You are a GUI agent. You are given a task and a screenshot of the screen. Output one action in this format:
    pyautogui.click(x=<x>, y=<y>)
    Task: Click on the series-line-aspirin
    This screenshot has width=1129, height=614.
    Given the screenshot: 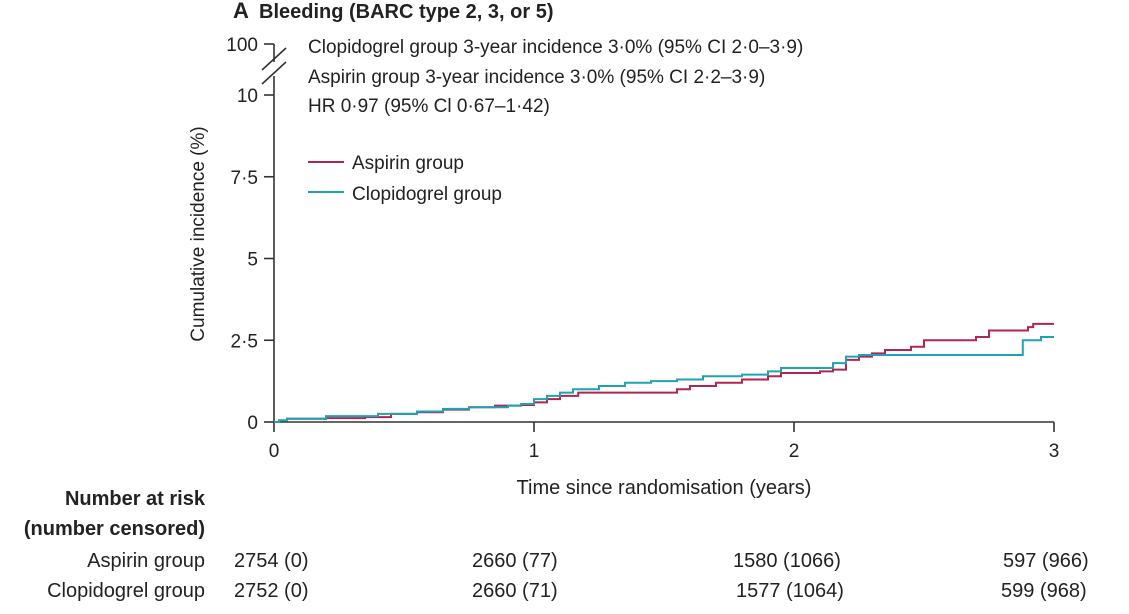 What is the action you would take?
    pyautogui.click(x=664, y=372)
    